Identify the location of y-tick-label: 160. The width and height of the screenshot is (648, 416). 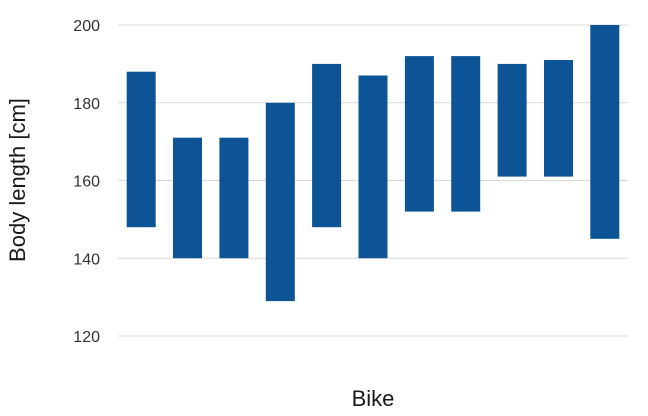
(86, 182).